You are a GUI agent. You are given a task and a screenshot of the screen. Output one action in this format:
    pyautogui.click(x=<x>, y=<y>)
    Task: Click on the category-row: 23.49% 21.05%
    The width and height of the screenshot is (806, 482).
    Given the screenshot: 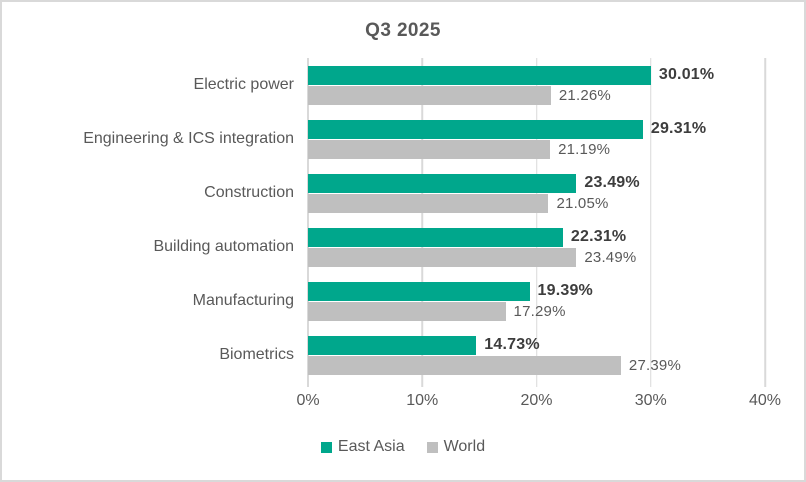 What is the action you would take?
    pyautogui.click(x=536, y=193)
    